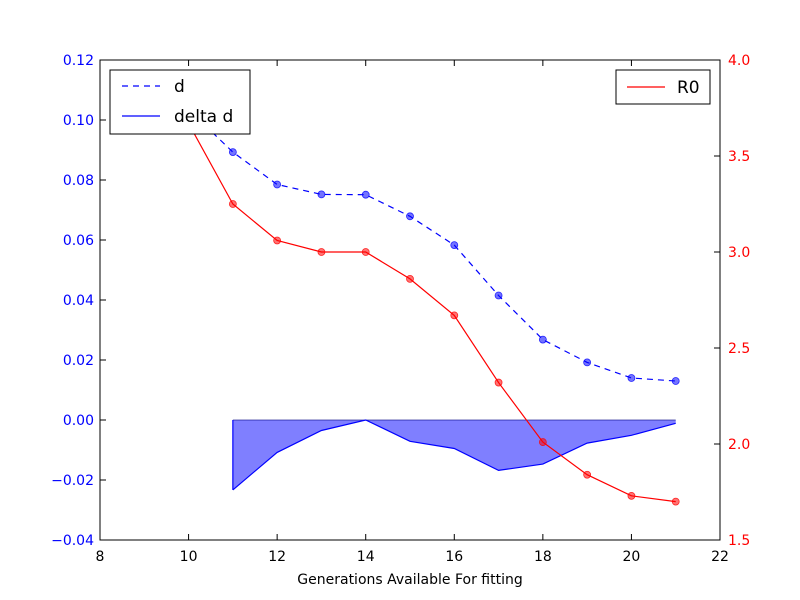  Describe the element at coordinates (179, 87) in the screenshot. I see `legend-d-label: d` at that location.